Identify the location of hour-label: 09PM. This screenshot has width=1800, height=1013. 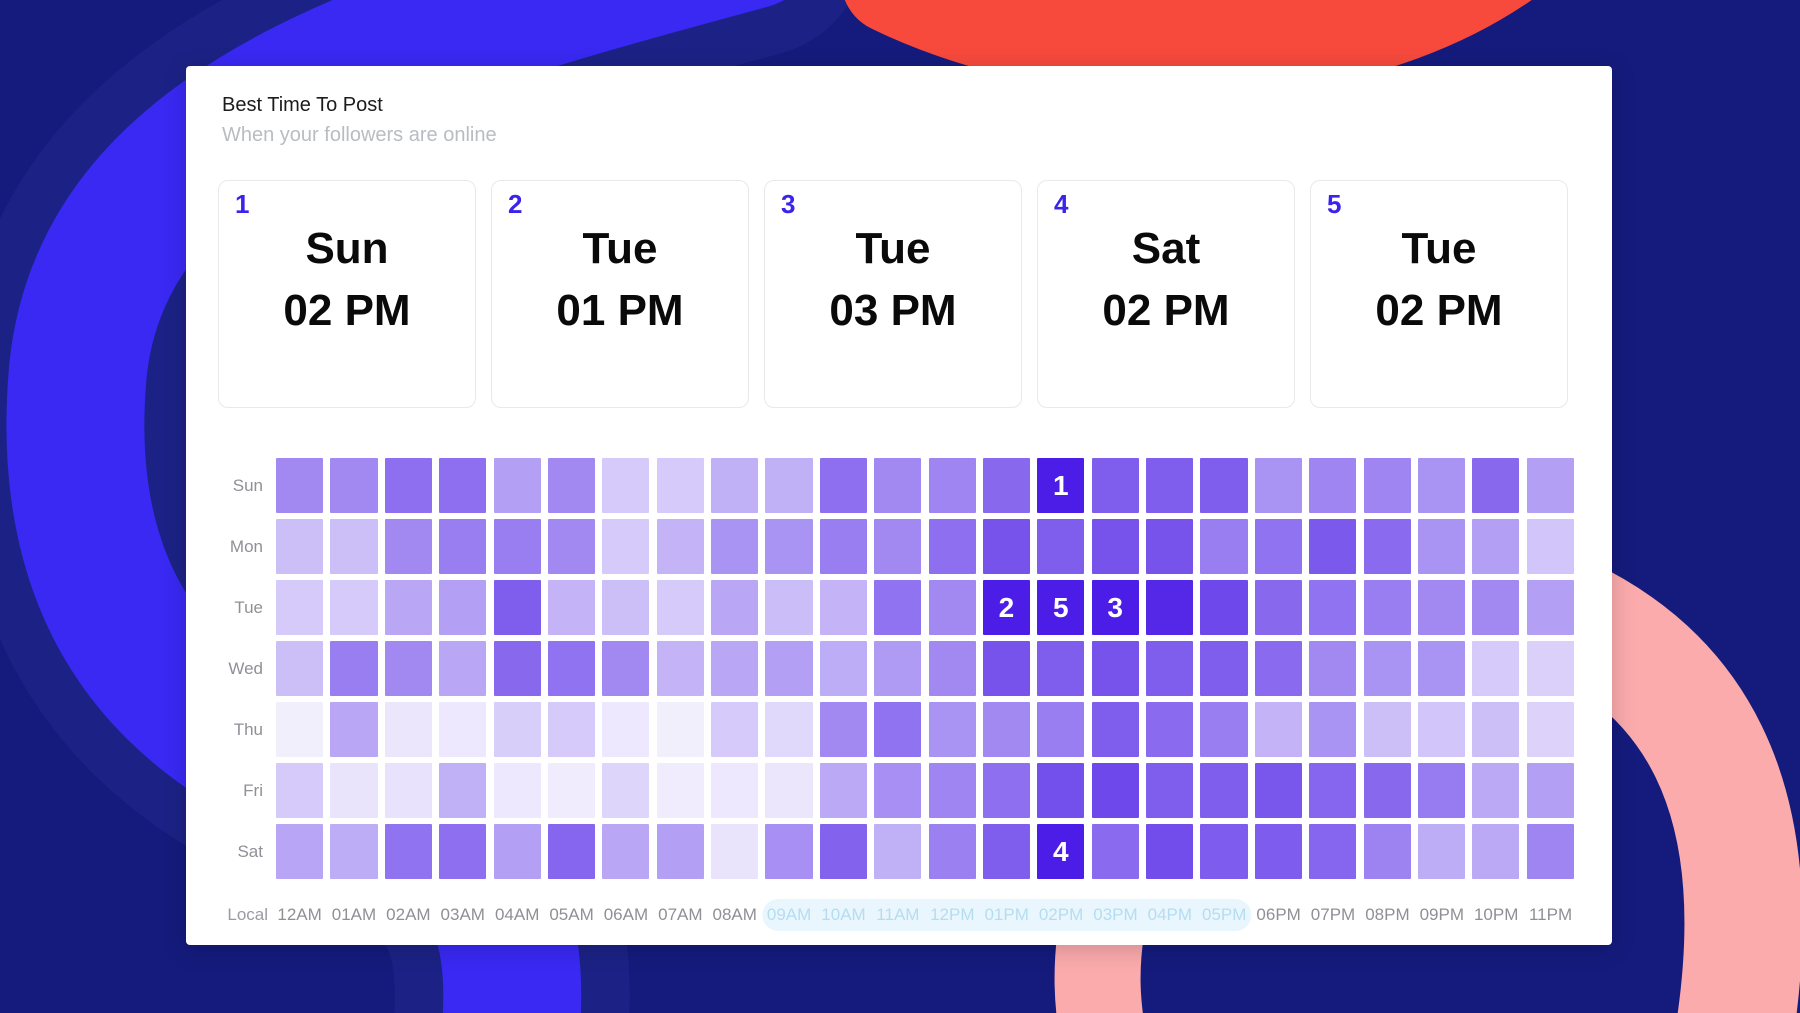
(1442, 914).